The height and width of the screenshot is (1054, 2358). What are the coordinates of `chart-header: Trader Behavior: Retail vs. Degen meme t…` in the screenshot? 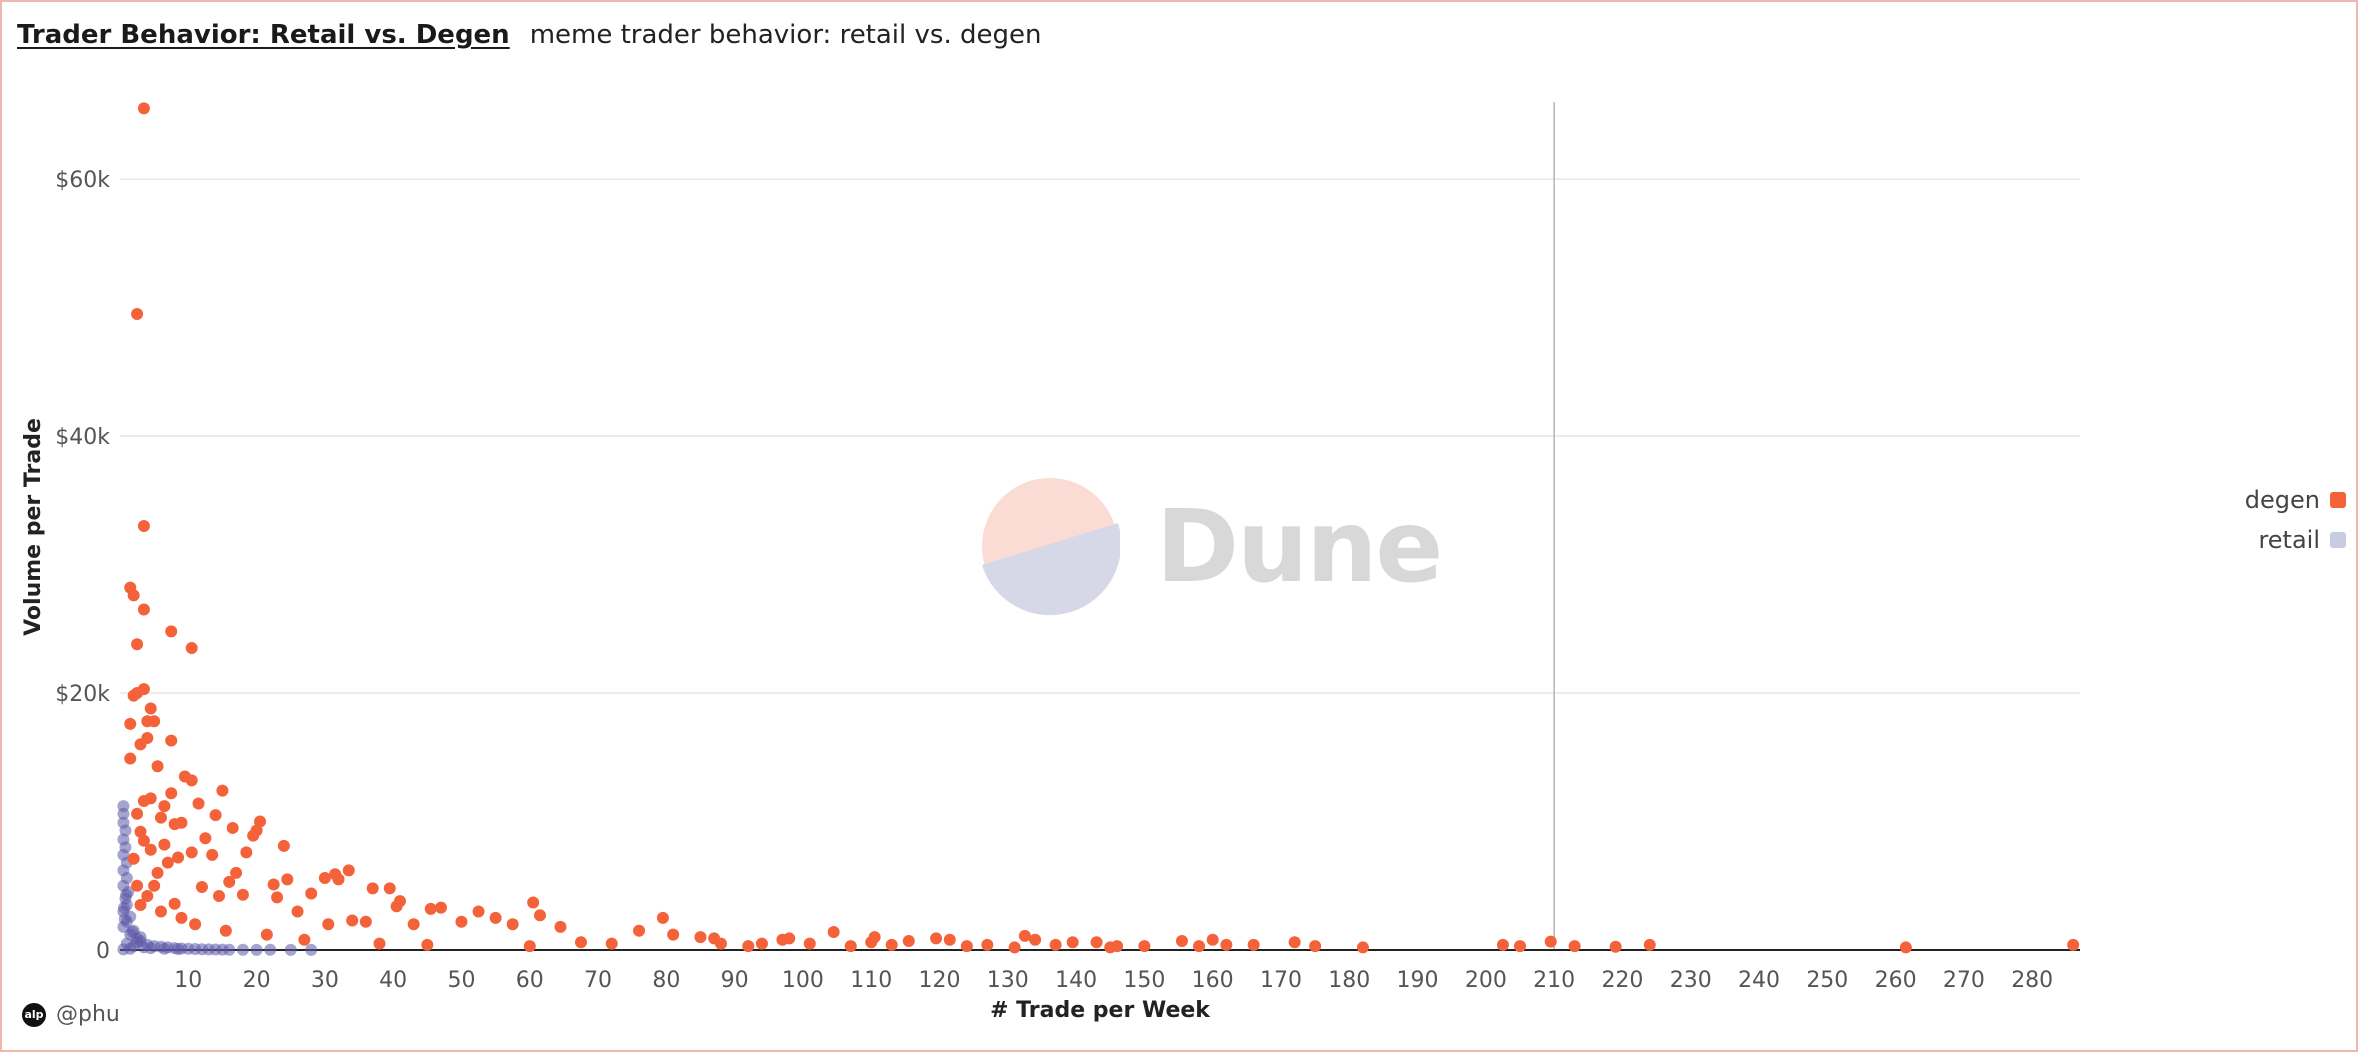 It's located at (529, 40).